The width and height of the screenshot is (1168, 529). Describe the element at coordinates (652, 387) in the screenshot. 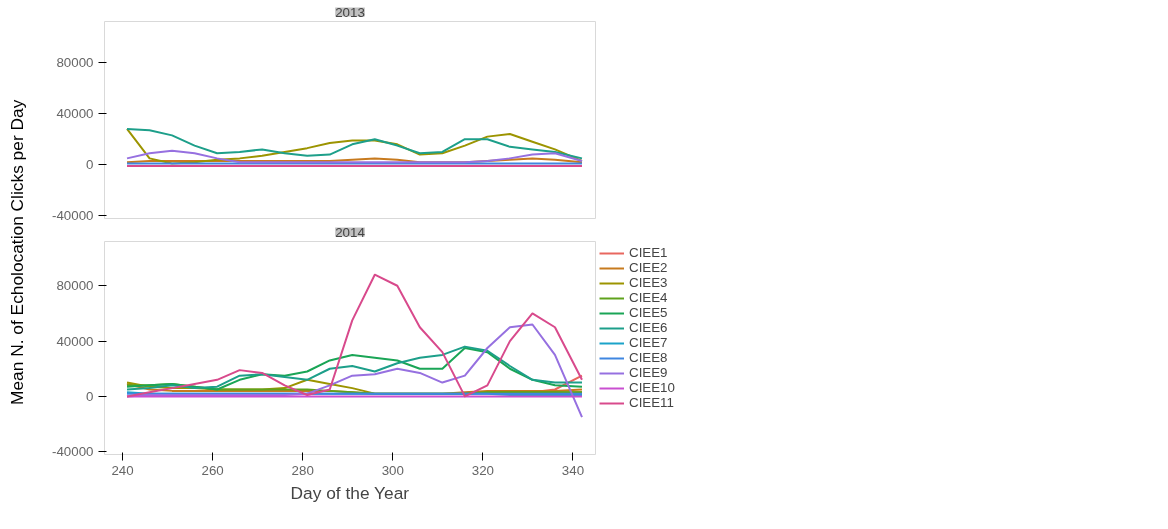

I see `legend-label: CIEE10` at that location.